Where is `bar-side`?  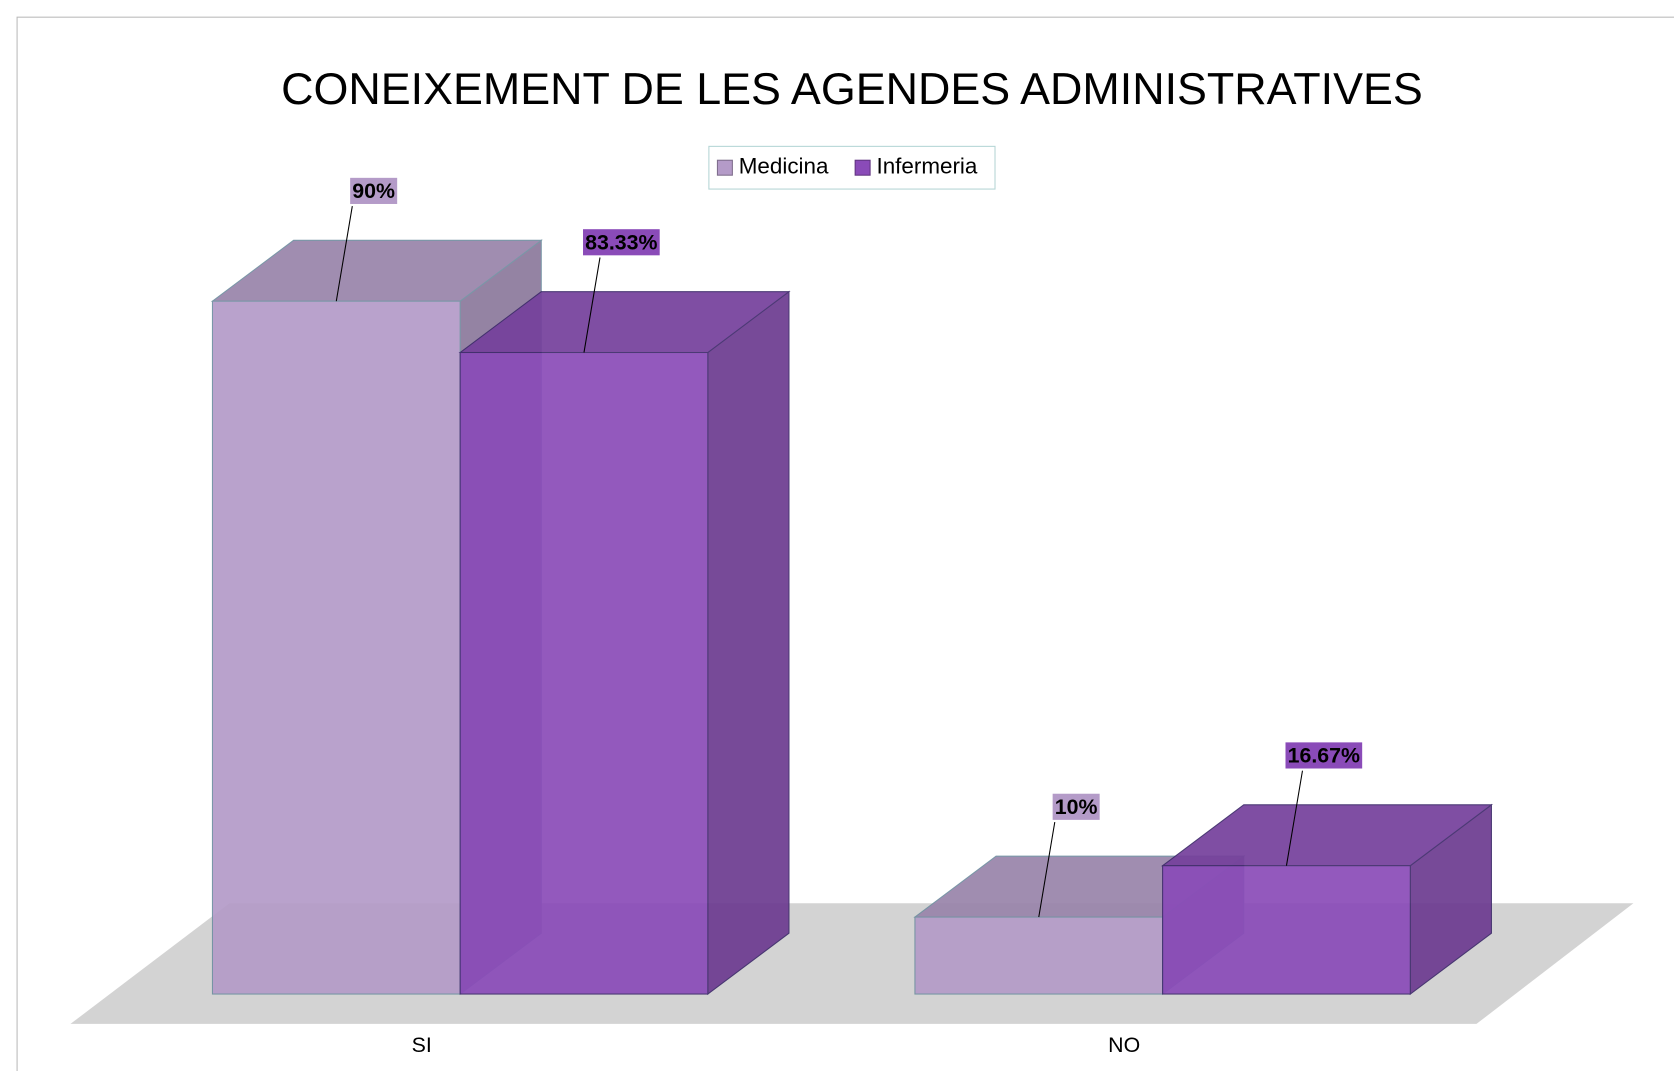 bar-side is located at coordinates (748, 643).